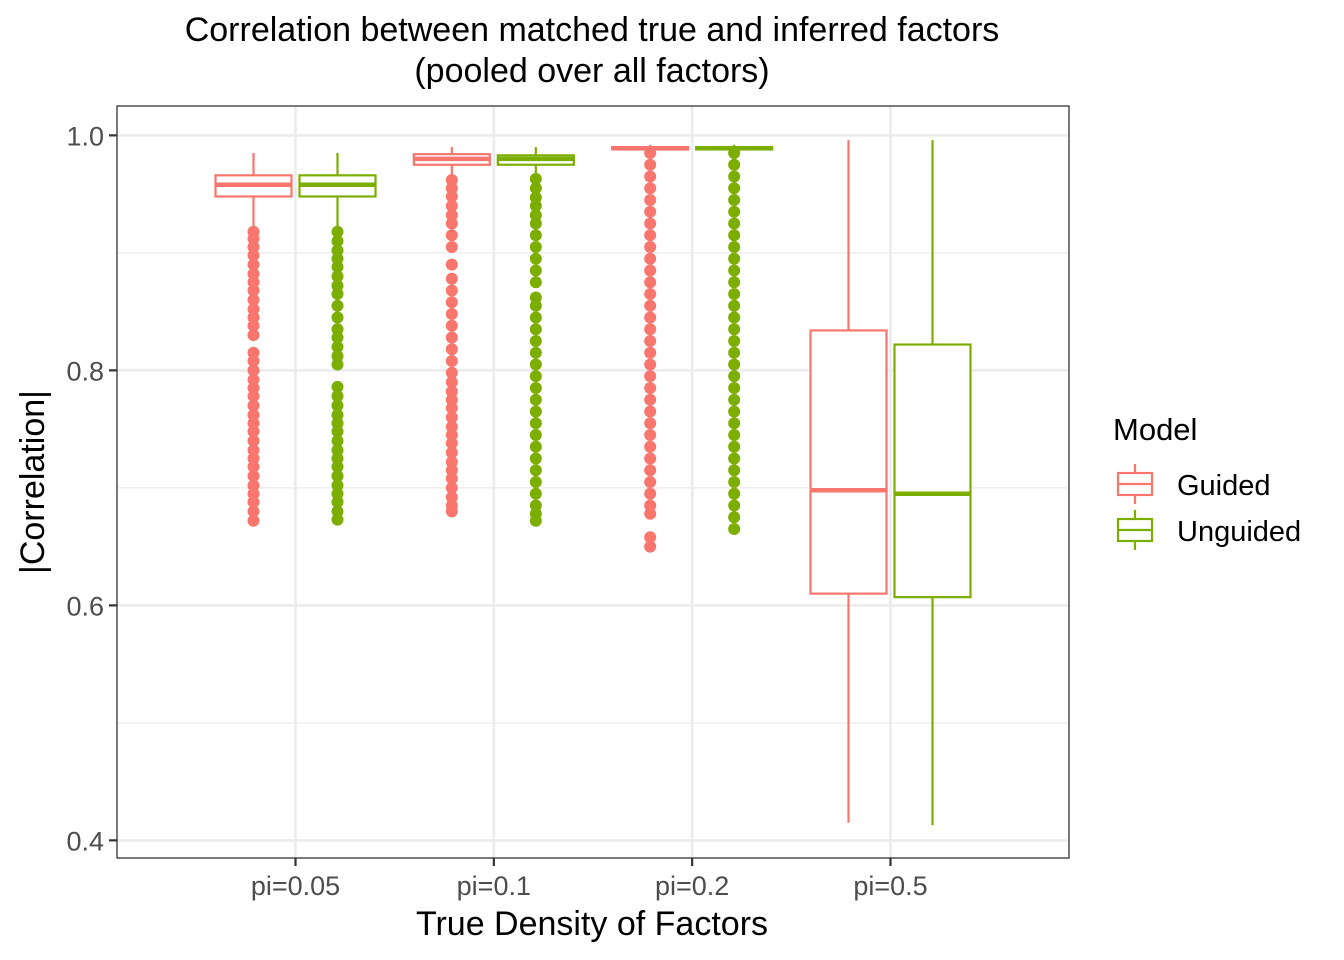  What do you see at coordinates (85, 136) in the screenshot?
I see `y-tick-label: 1.0` at bounding box center [85, 136].